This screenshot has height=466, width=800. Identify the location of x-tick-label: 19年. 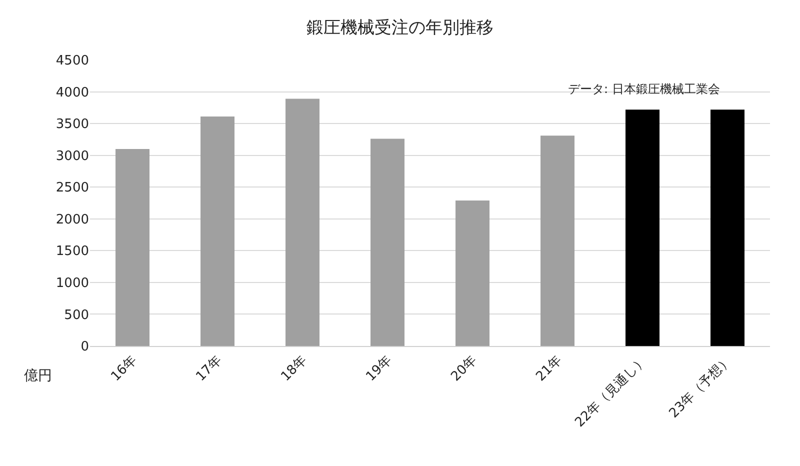
(379, 368).